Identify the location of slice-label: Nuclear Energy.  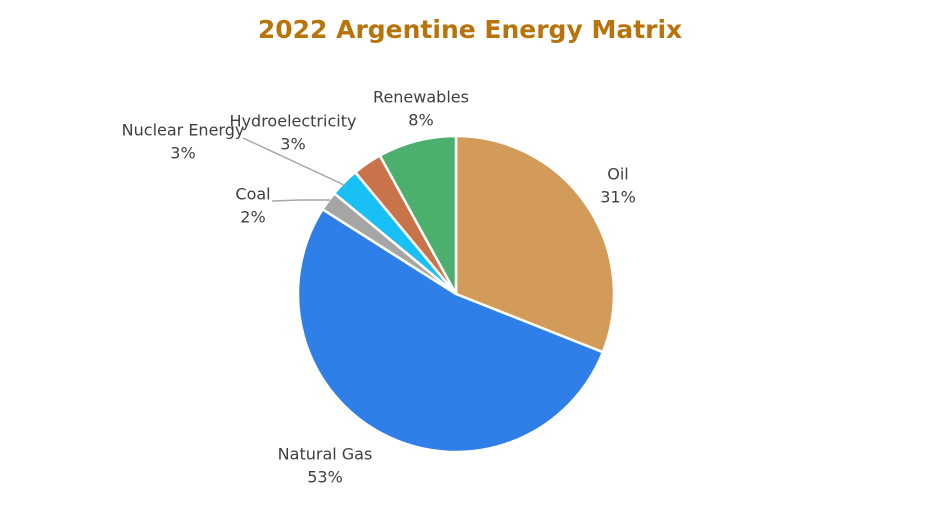
(183, 130).